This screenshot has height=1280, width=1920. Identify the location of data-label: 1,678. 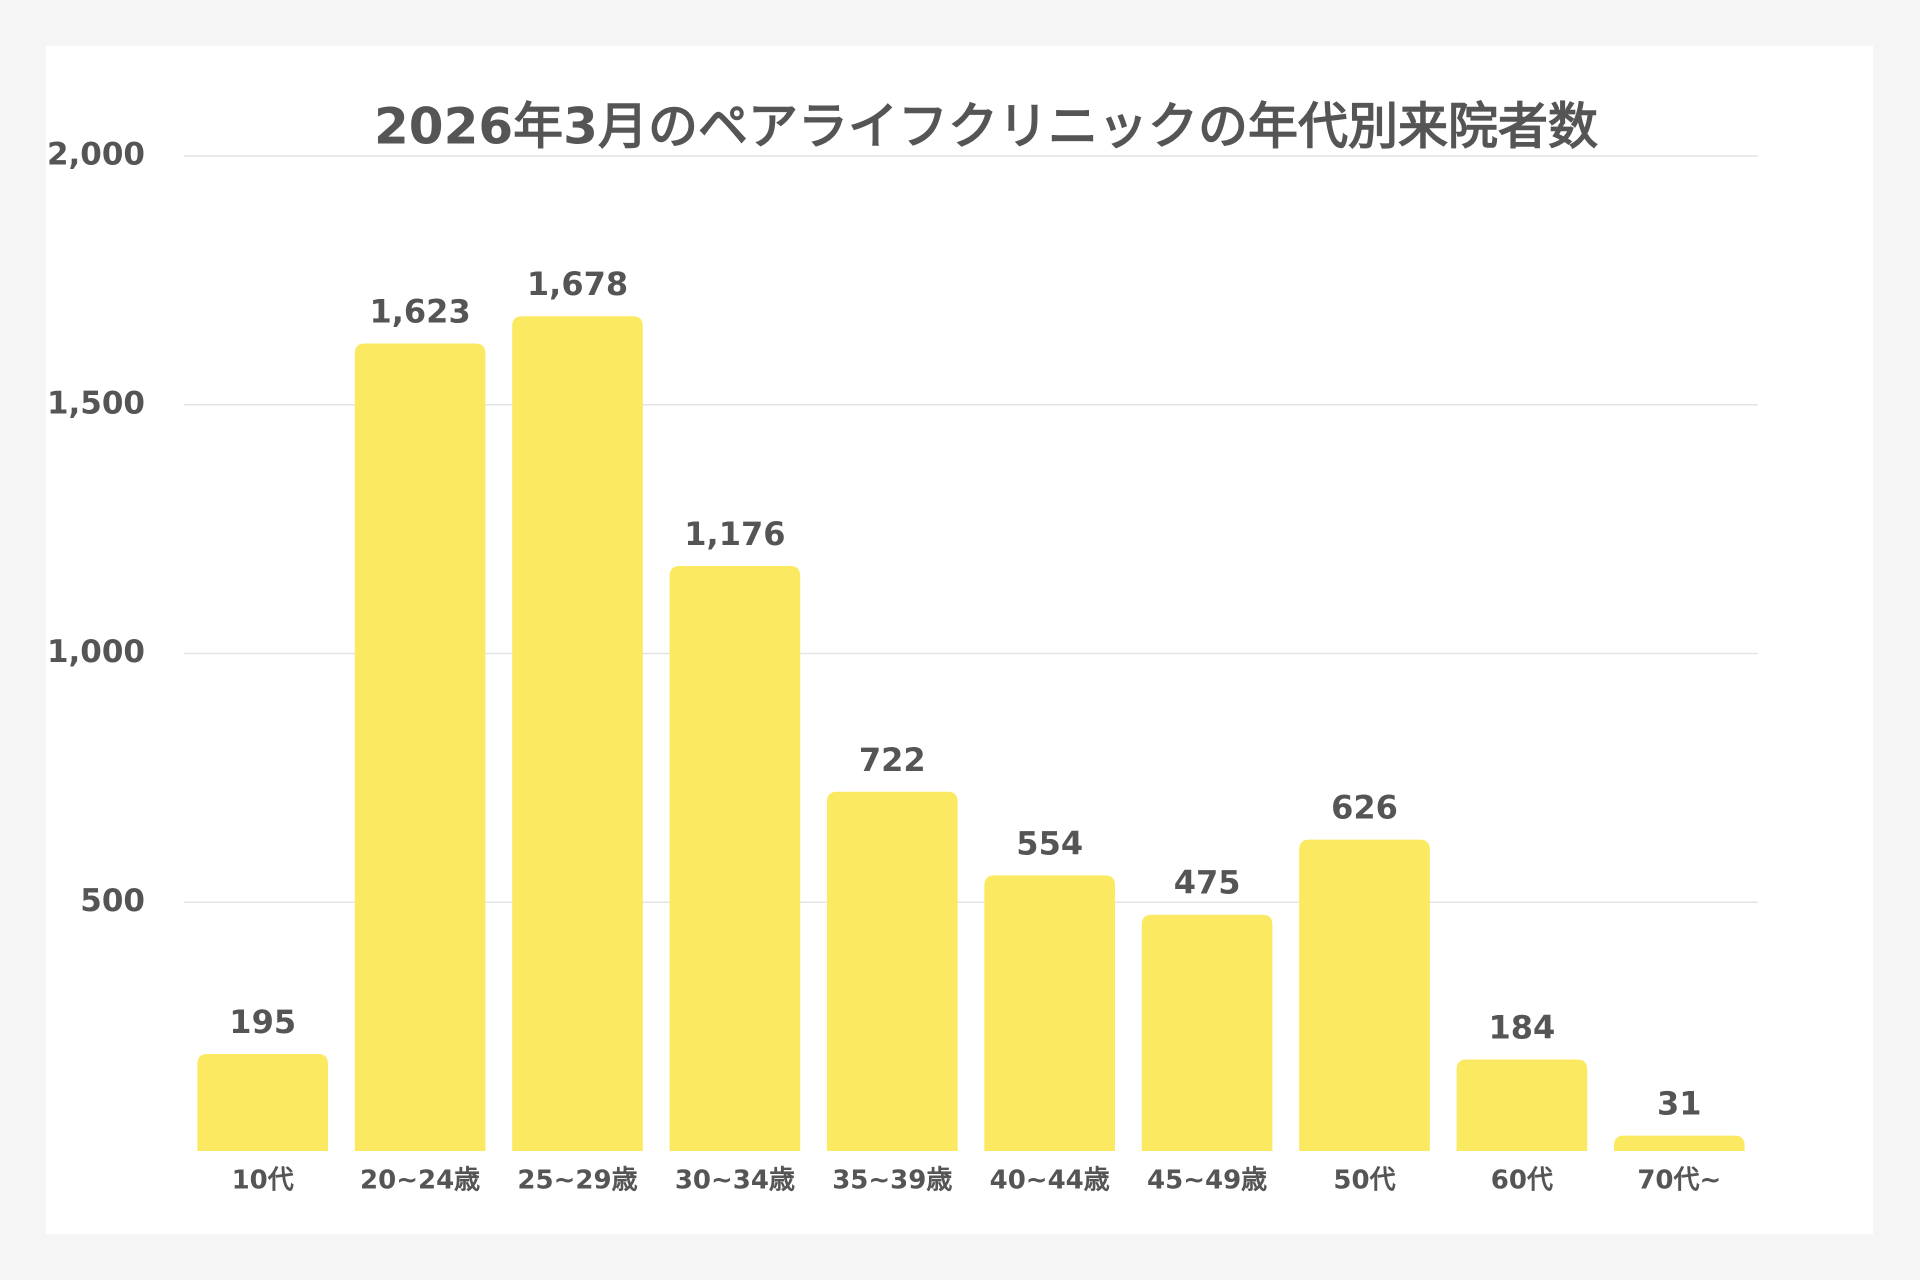
(577, 284).